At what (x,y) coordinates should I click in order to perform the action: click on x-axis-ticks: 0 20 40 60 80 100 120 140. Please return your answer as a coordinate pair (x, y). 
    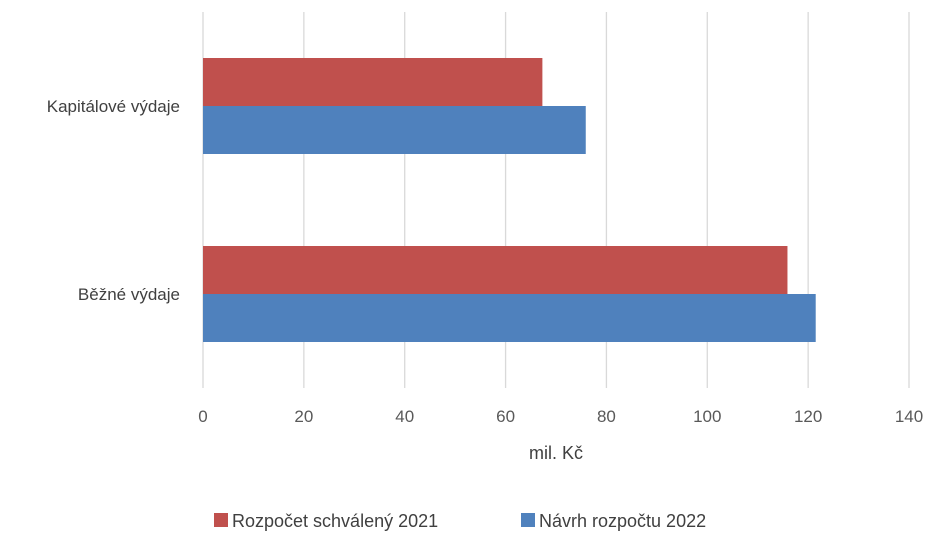
    Looking at the image, I should click on (560, 416).